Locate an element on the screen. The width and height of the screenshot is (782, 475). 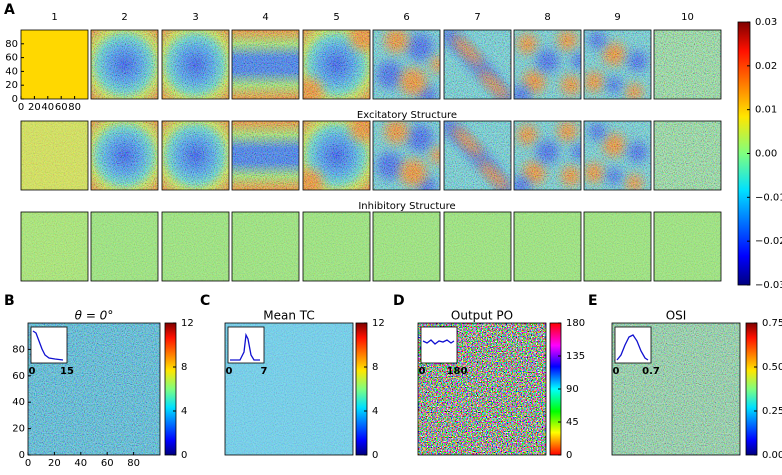
colorbar-tick-label: 12 is located at coordinates (187, 323).